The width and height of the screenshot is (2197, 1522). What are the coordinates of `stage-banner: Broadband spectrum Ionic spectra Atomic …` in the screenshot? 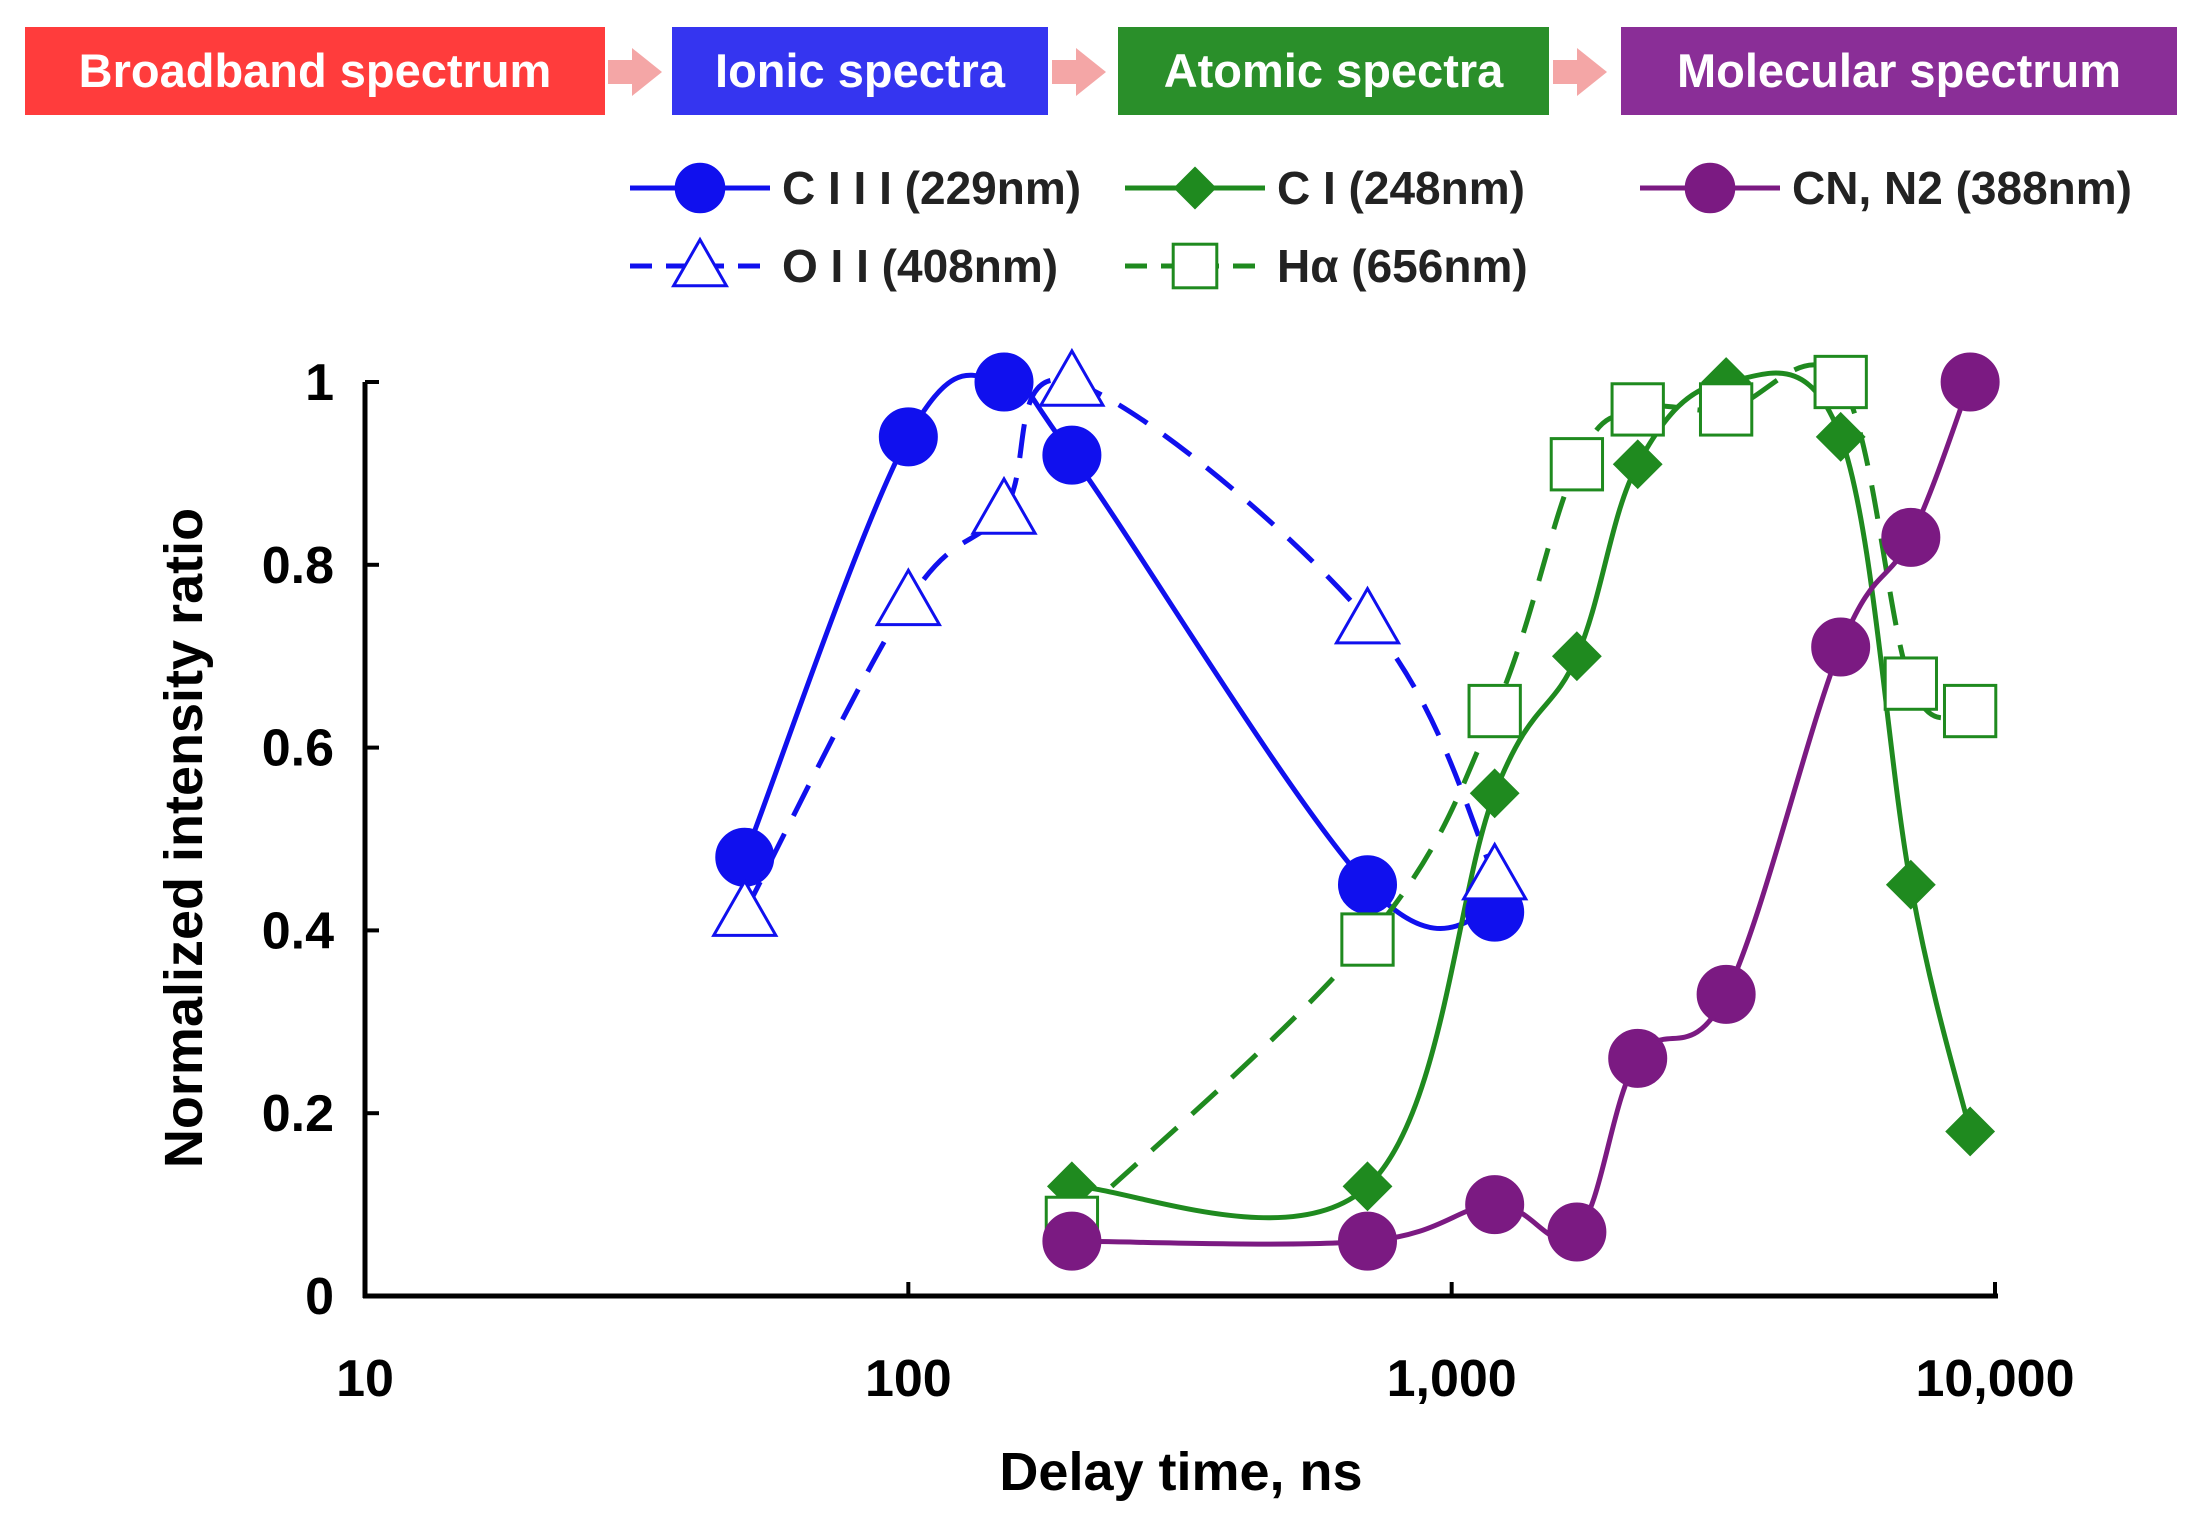 It's located at (1098, 70).